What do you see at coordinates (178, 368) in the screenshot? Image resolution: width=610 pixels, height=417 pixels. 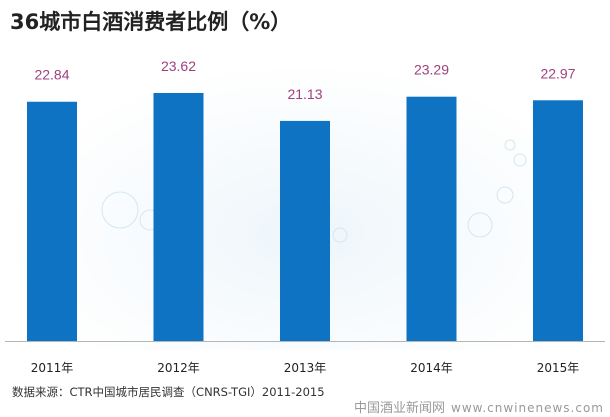 I see `x-tick-label: 2012年` at bounding box center [178, 368].